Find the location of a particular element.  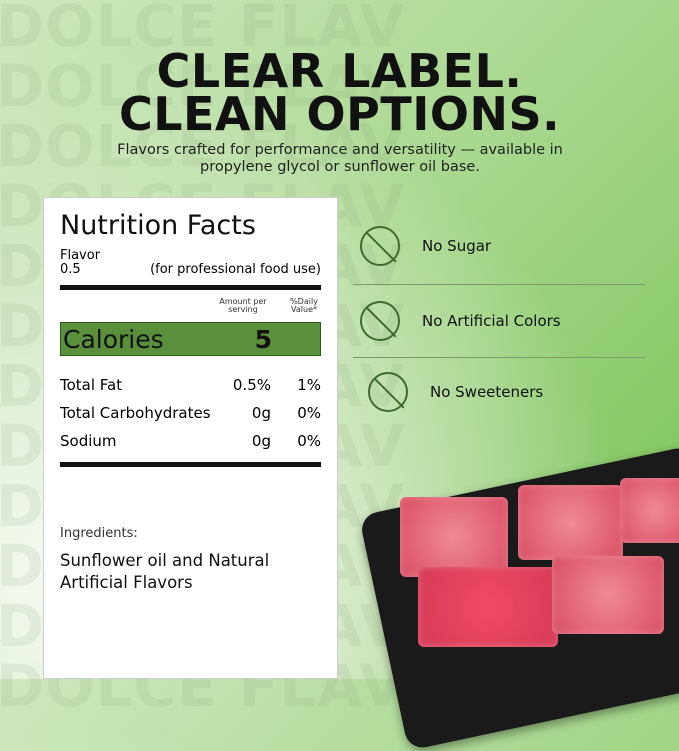

nutrient-name: Sodium is located at coordinates (88, 441).